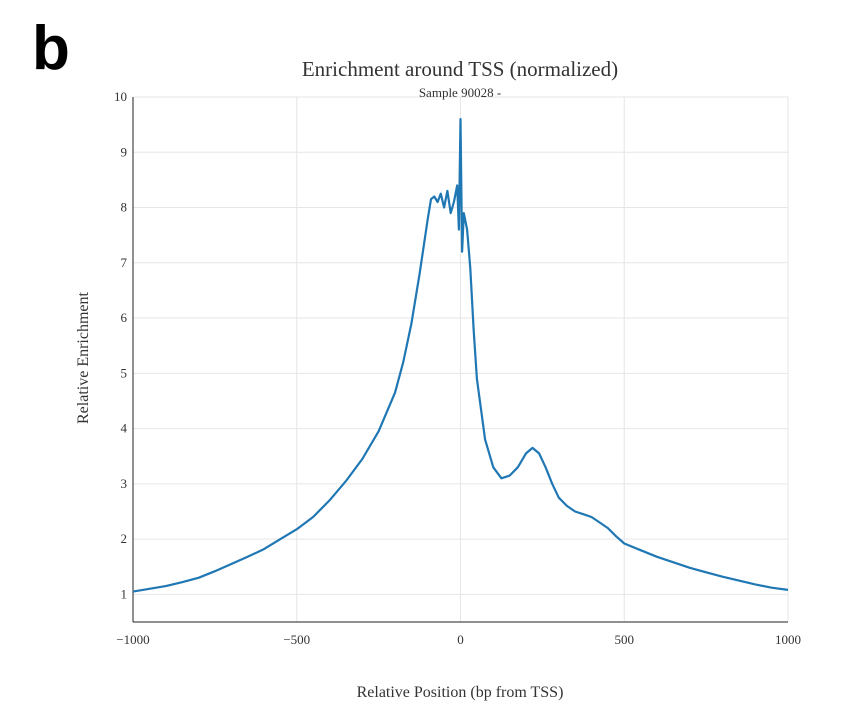 Image resolution: width=844 pixels, height=726 pixels. What do you see at coordinates (121, 345) in the screenshot?
I see `y-tick-labels: 1 2 3 4 5 6 7 8 9 10` at bounding box center [121, 345].